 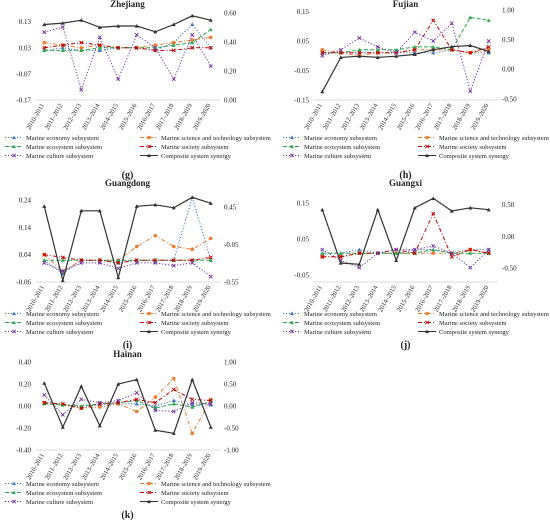 I want to click on y-tick-label: 0.04, so click(x=25, y=255).